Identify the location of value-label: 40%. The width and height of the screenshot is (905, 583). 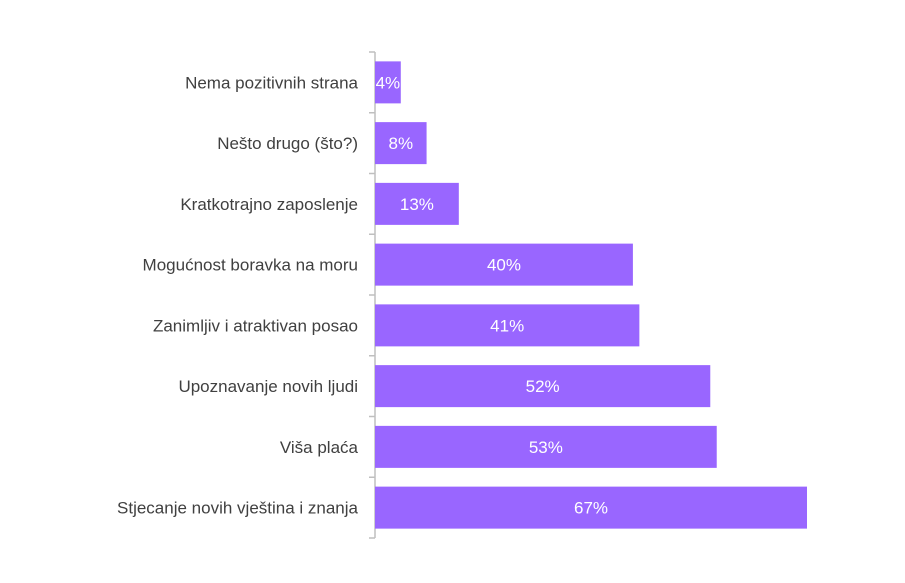
(504, 265).